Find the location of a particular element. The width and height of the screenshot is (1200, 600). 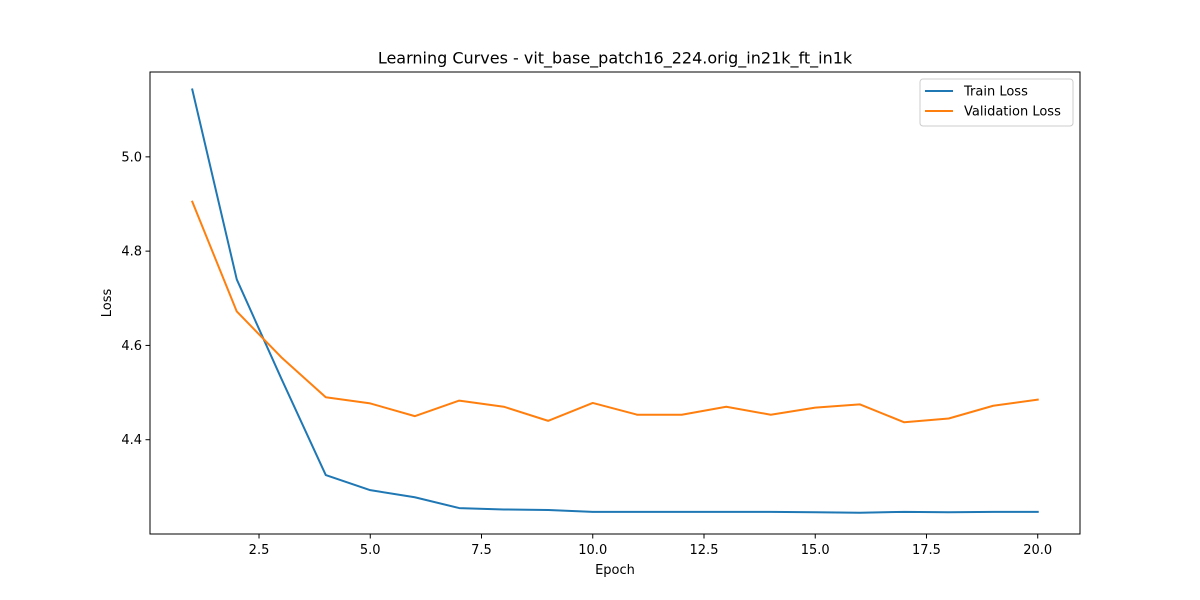

y-axis-ticks: 4.4 4.6 4.8 5.0 is located at coordinates (135, 299).